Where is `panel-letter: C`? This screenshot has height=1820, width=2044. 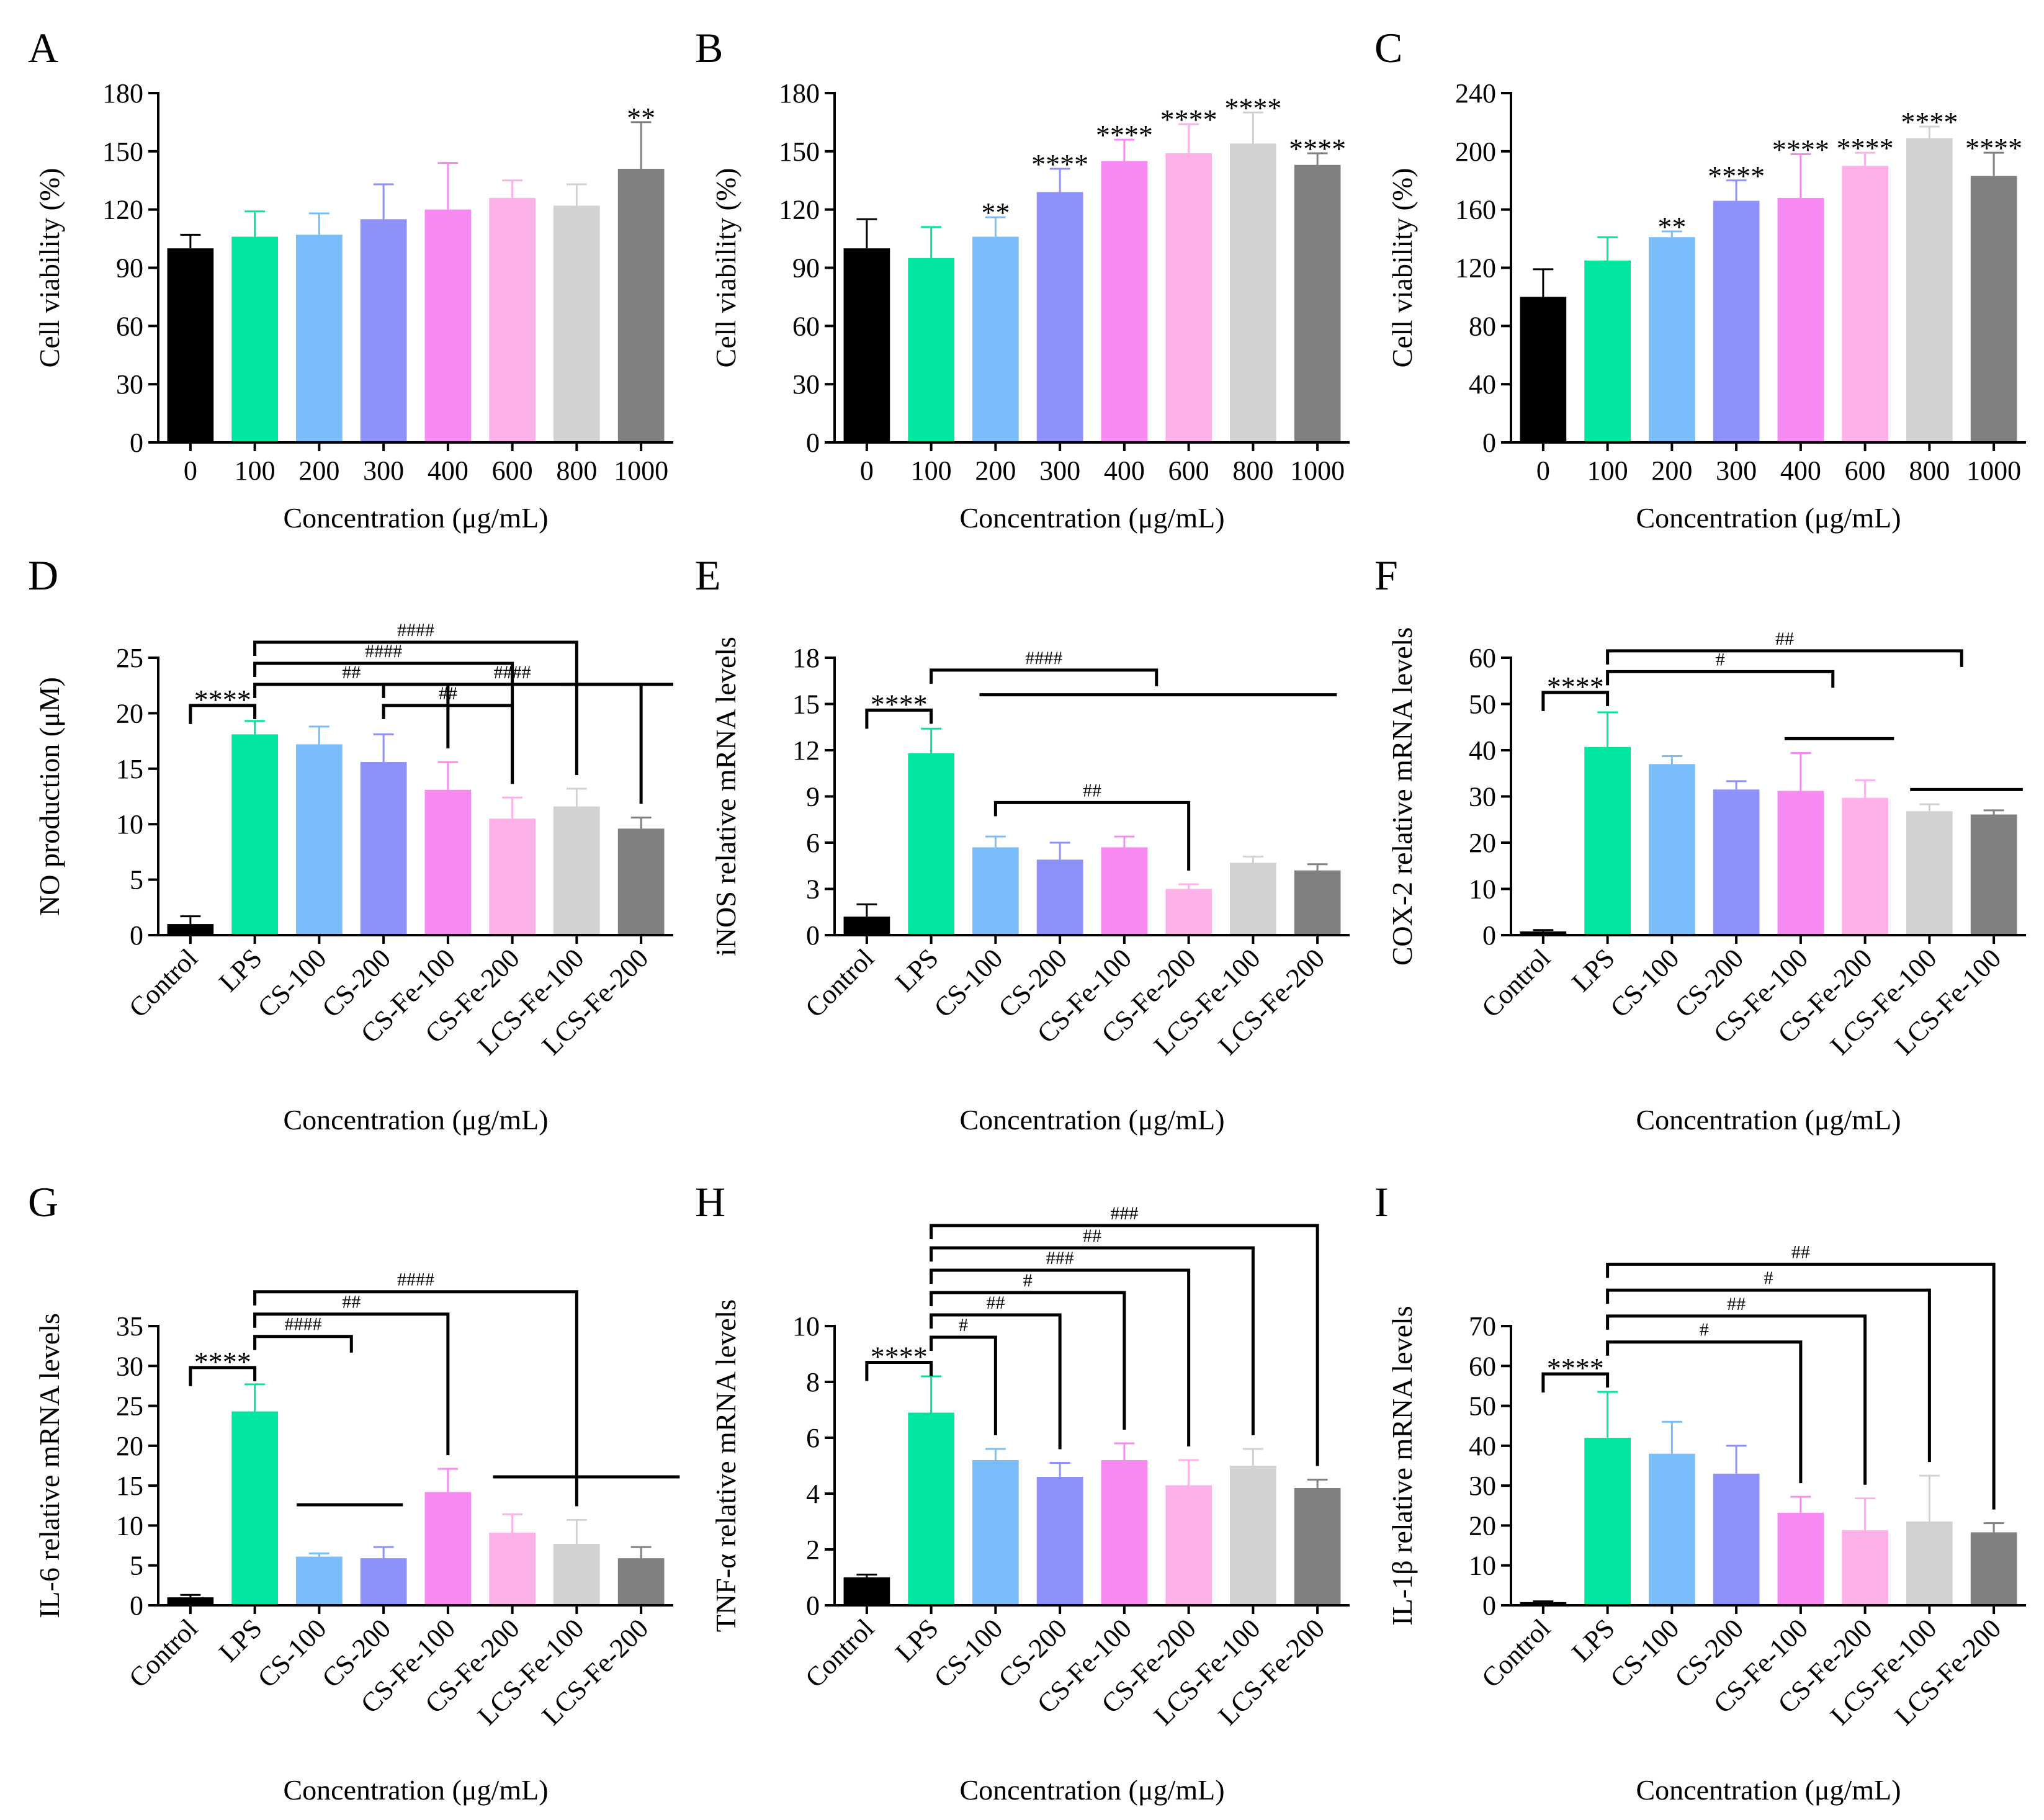
panel-letter: C is located at coordinates (1388, 47).